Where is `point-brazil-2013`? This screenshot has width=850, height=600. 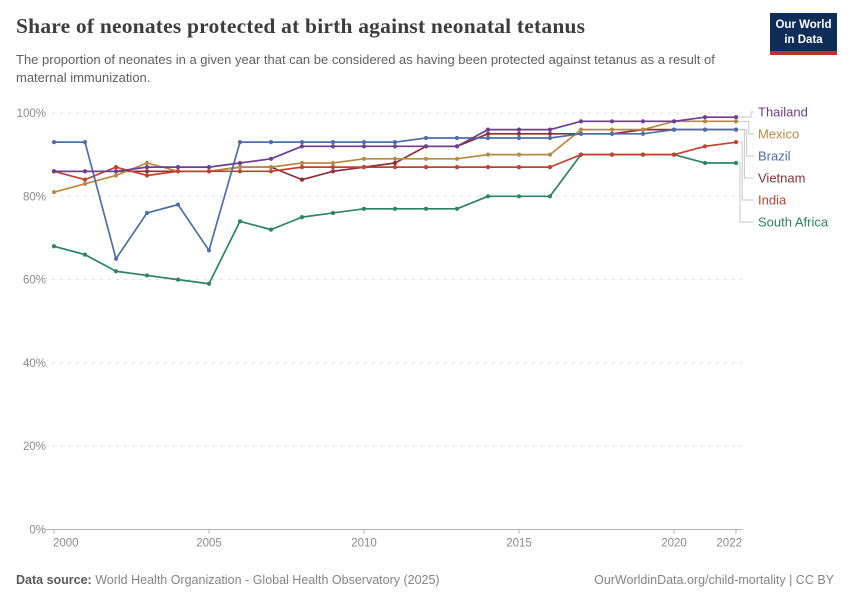 point-brazil-2013 is located at coordinates (457, 138).